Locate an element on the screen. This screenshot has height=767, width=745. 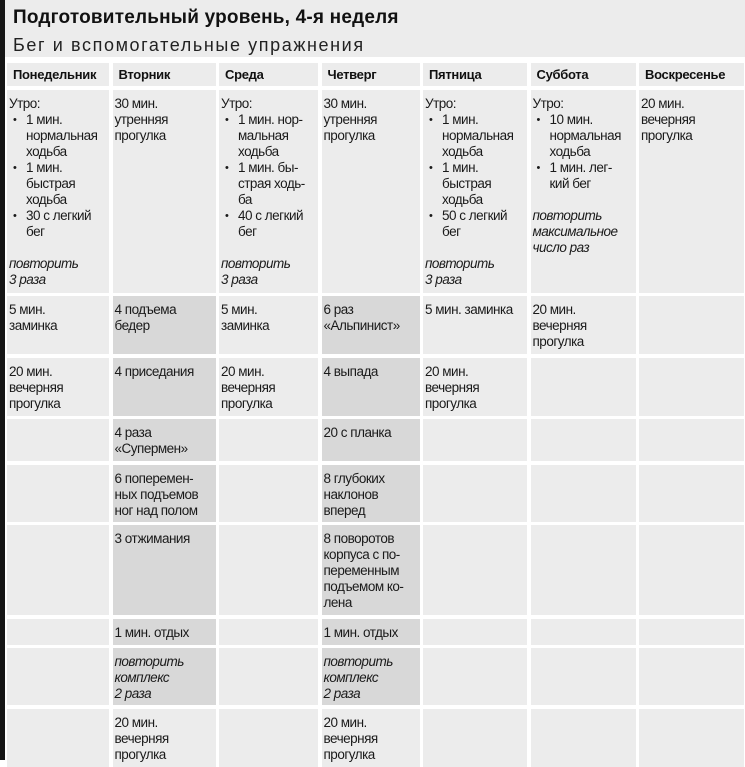
cell-text: 6 раз «Альпинист» is located at coordinates (362, 317).